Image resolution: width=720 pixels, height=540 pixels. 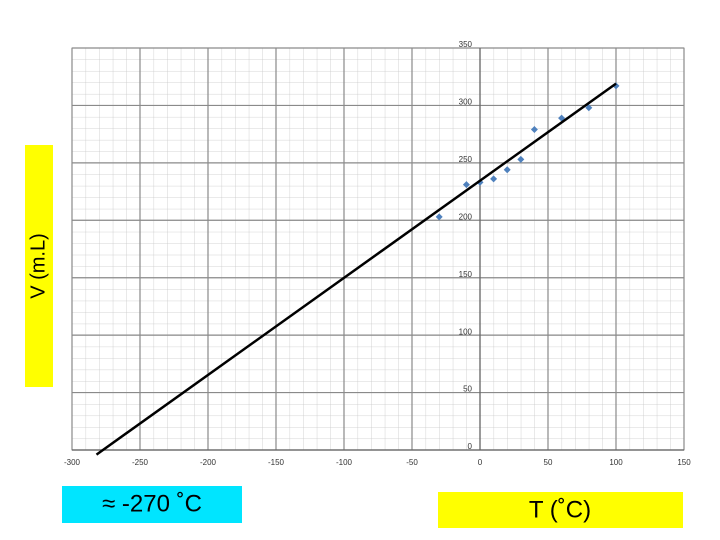 What do you see at coordinates (467, 389) in the screenshot?
I see `y-tick-label: 50` at bounding box center [467, 389].